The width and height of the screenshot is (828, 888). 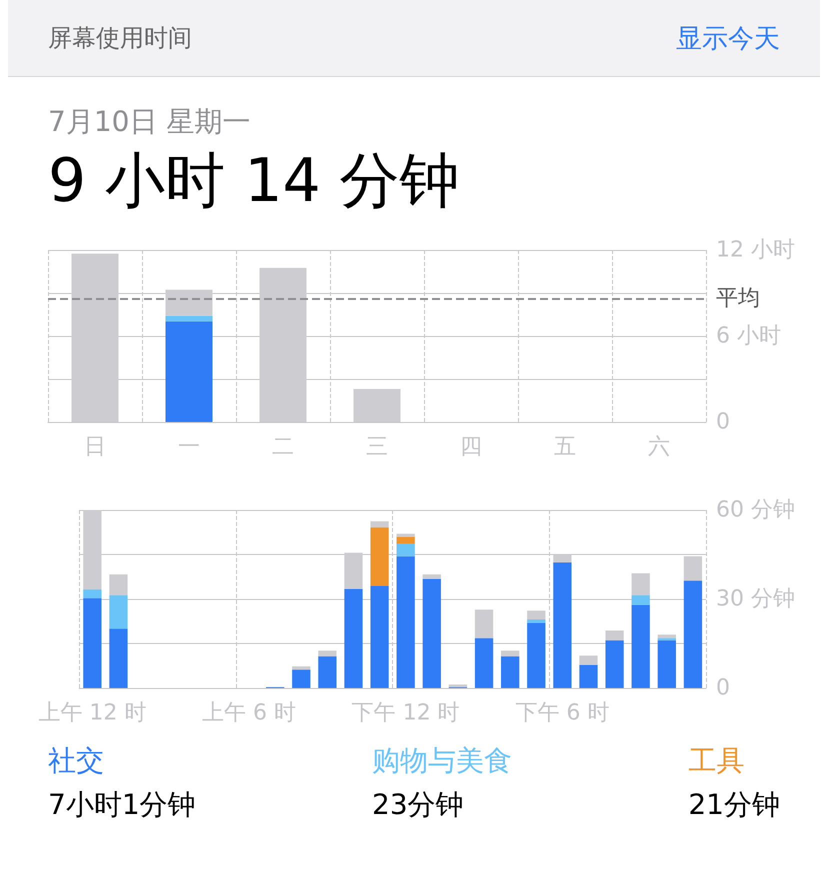 What do you see at coordinates (734, 805) in the screenshot?
I see `text: 21分钟` at bounding box center [734, 805].